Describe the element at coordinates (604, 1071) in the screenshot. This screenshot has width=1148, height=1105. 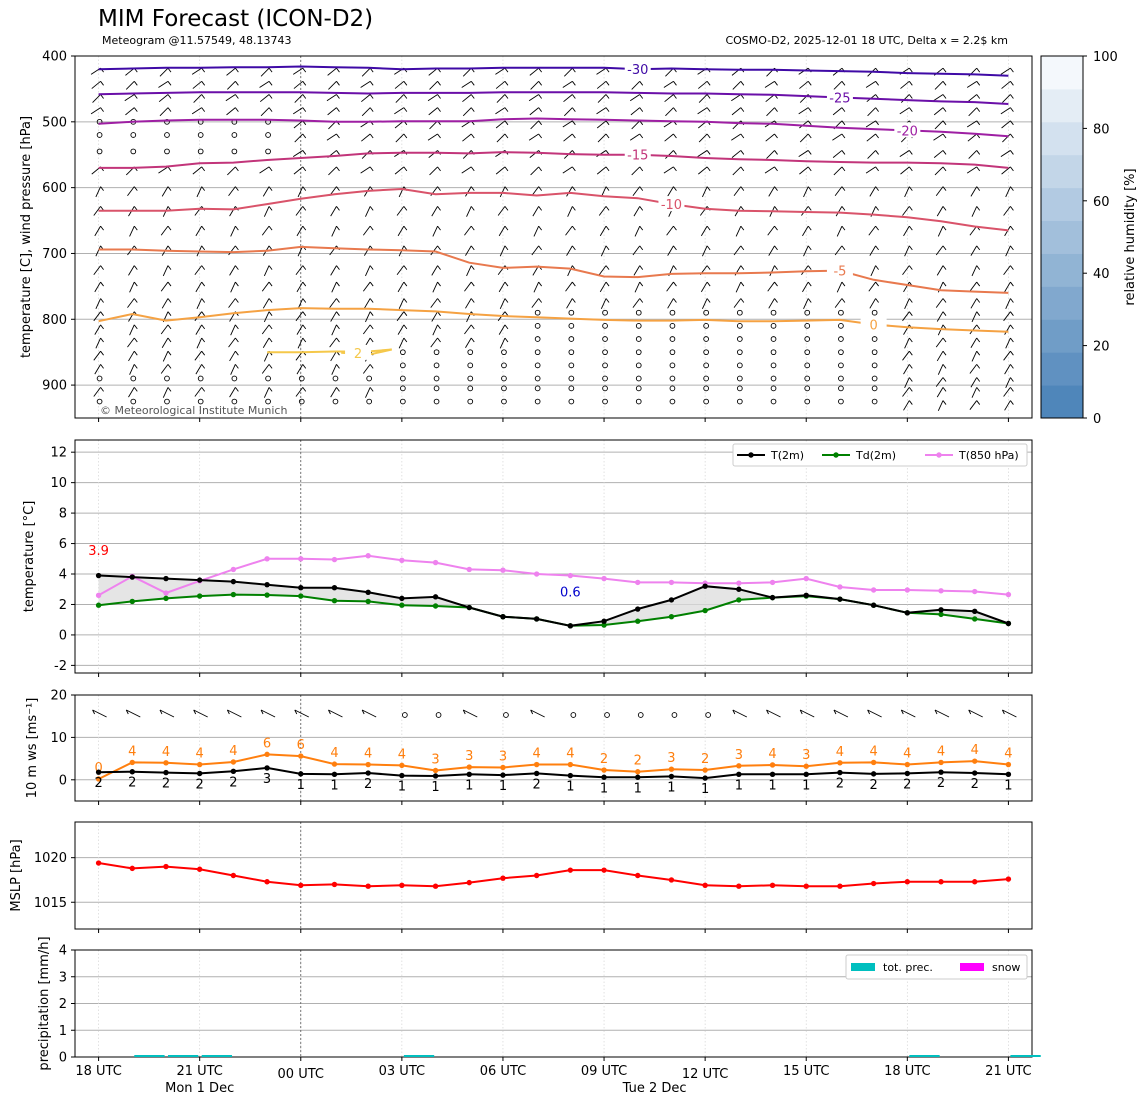
I see `time-tick-label: 09 UTC` at that location.